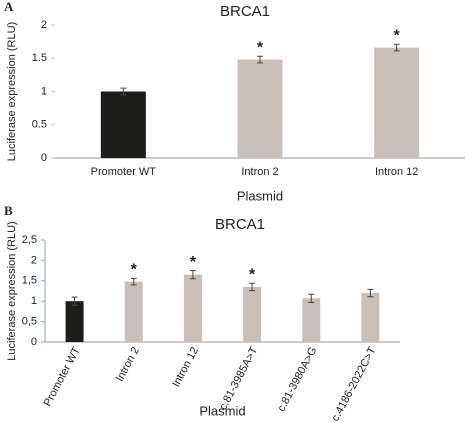 Image resolution: width=474 pixels, height=422 pixels. Describe the element at coordinates (8, 210) in the screenshot. I see `panel-label: B` at that location.